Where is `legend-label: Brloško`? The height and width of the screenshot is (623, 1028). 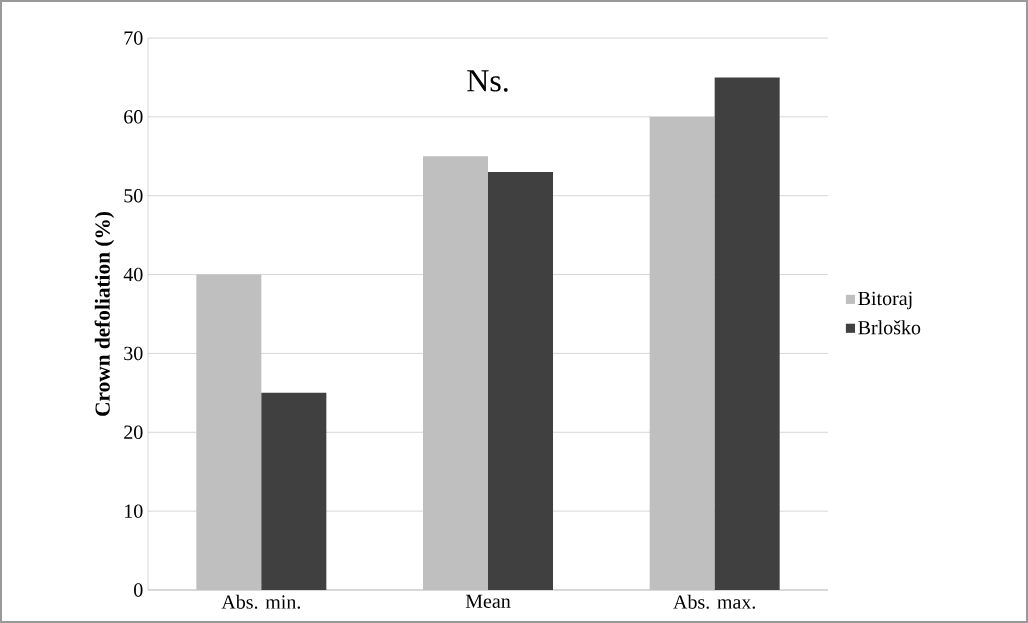
legend-label: Brloško is located at coordinates (889, 327).